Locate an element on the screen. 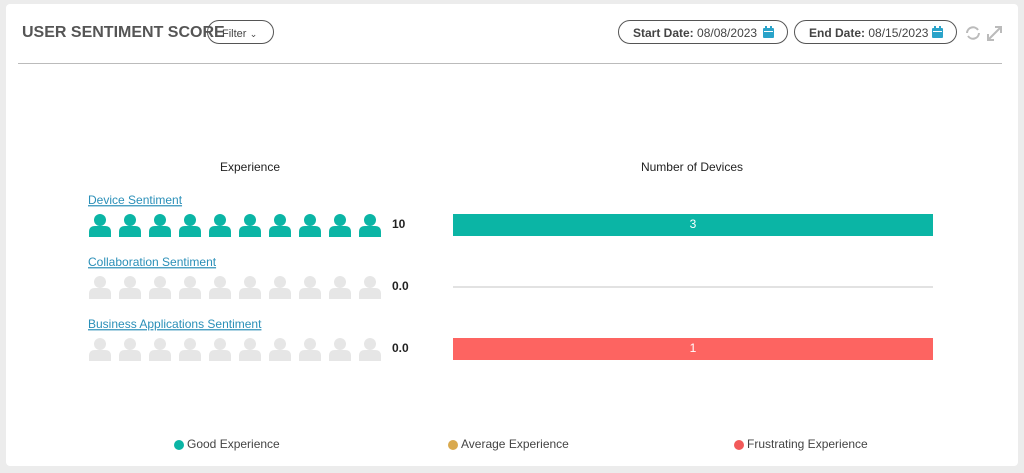  widget-title: USER SENTIMENT SCORE is located at coordinates (123, 32).